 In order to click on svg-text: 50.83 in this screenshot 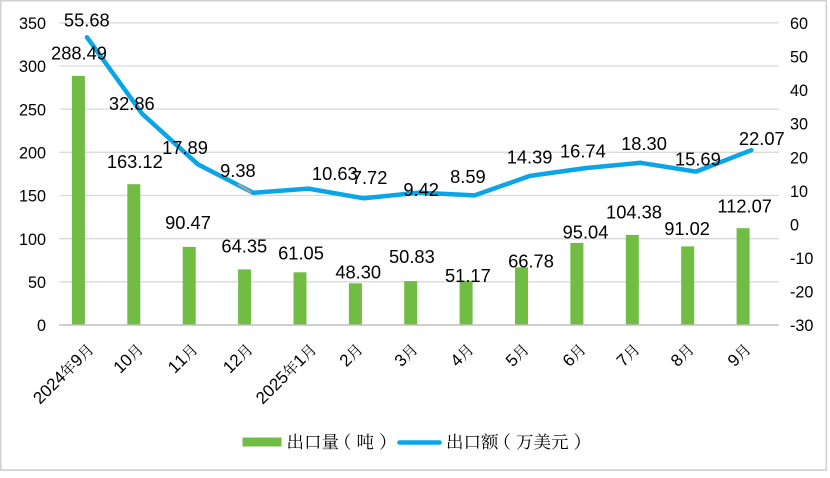, I will do `click(412, 256)`.